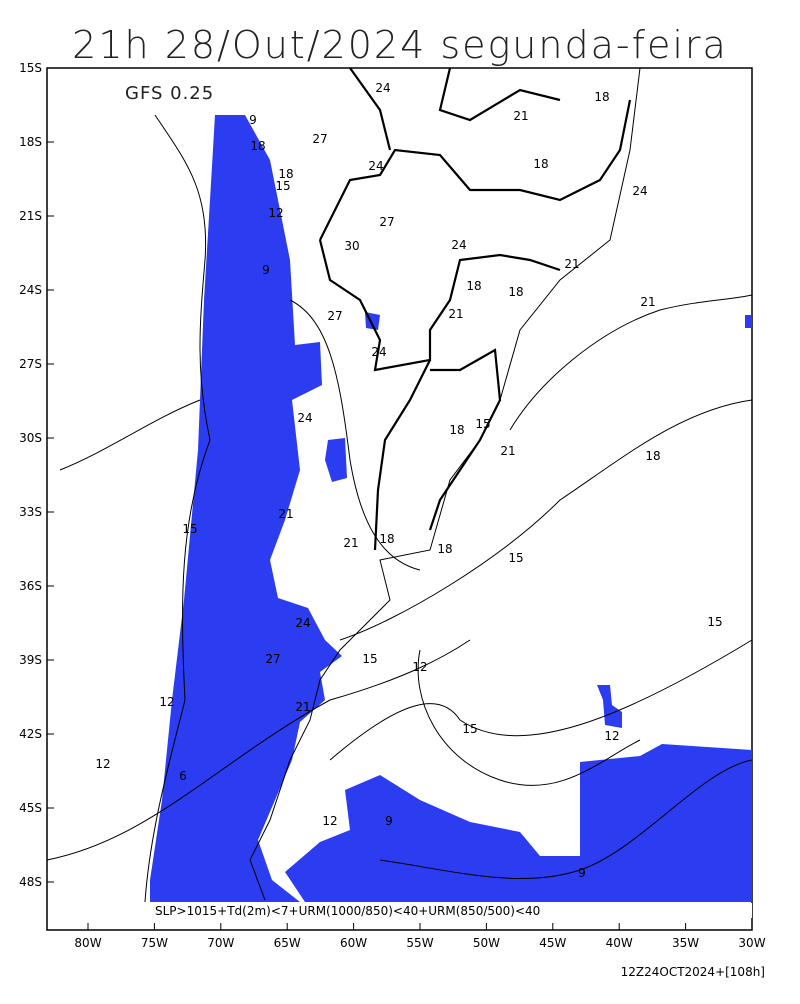 This screenshot has height=1004, width=800. I want to click on lat-label: 36S, so click(30, 586).